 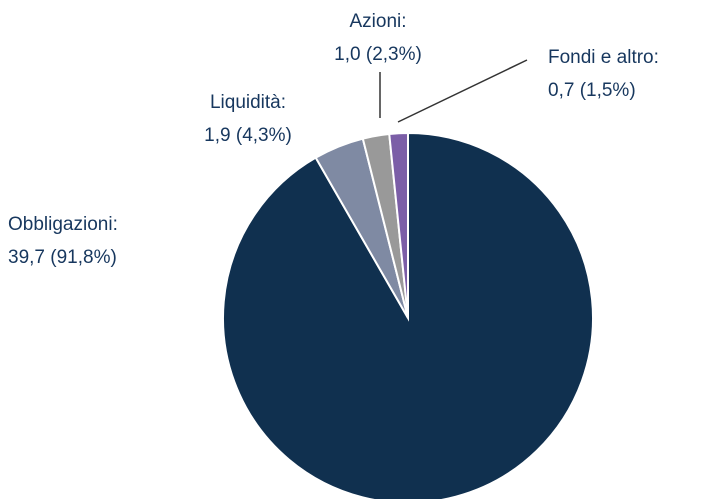 What do you see at coordinates (248, 135) in the screenshot?
I see `slice-value-label: 1,9 (4,3%)` at bounding box center [248, 135].